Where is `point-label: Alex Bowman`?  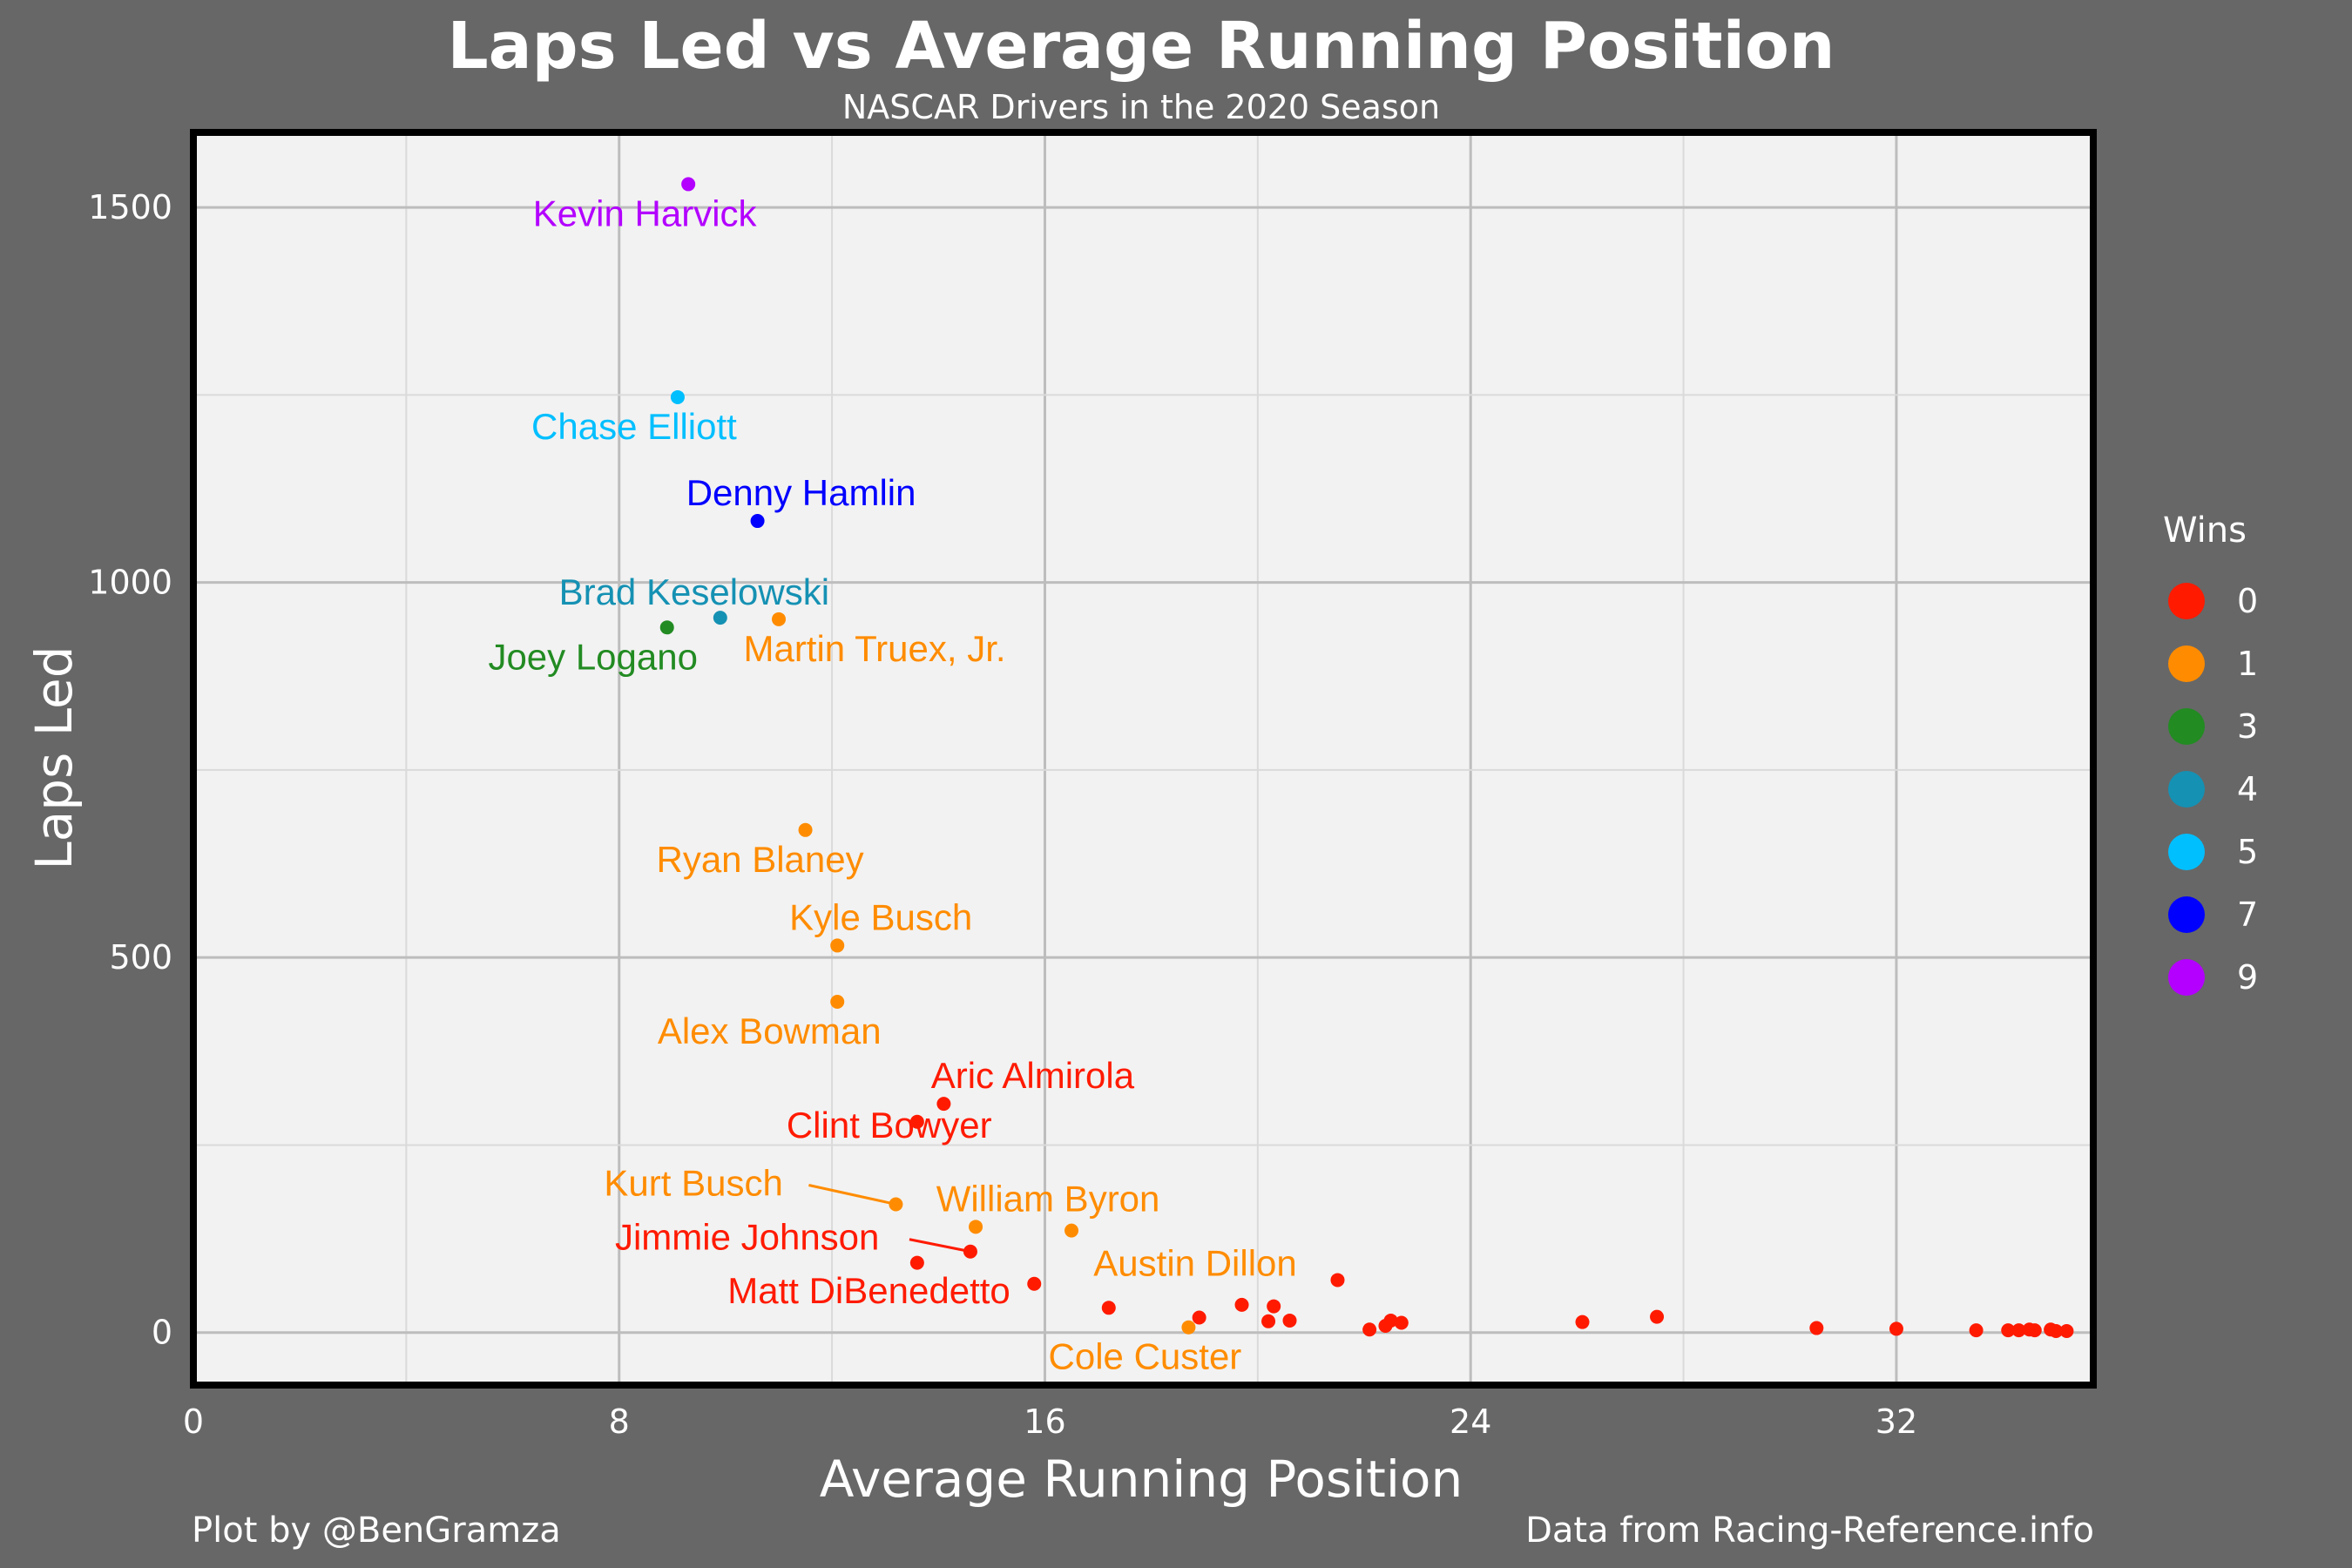 point-label: Alex Bowman is located at coordinates (770, 1030).